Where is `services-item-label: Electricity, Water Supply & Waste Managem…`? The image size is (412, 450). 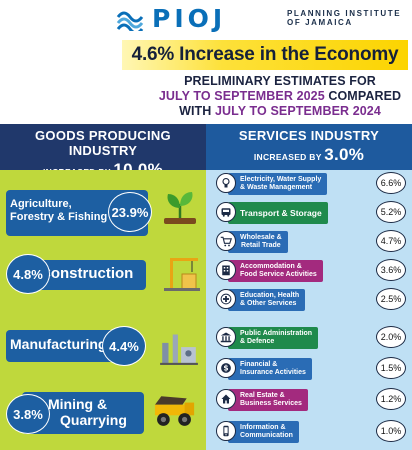 services-item-label: Electricity, Water Supply & Waste Managem… is located at coordinates (278, 184).